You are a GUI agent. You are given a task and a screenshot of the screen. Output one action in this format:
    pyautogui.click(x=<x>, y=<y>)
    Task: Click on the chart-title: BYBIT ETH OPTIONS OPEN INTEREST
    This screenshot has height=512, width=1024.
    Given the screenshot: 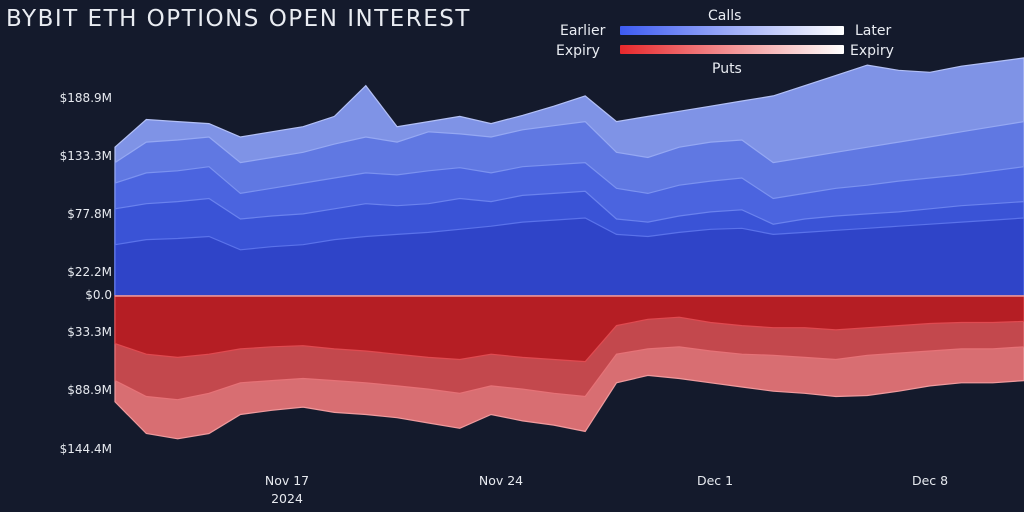 What is the action you would take?
    pyautogui.click(x=238, y=19)
    